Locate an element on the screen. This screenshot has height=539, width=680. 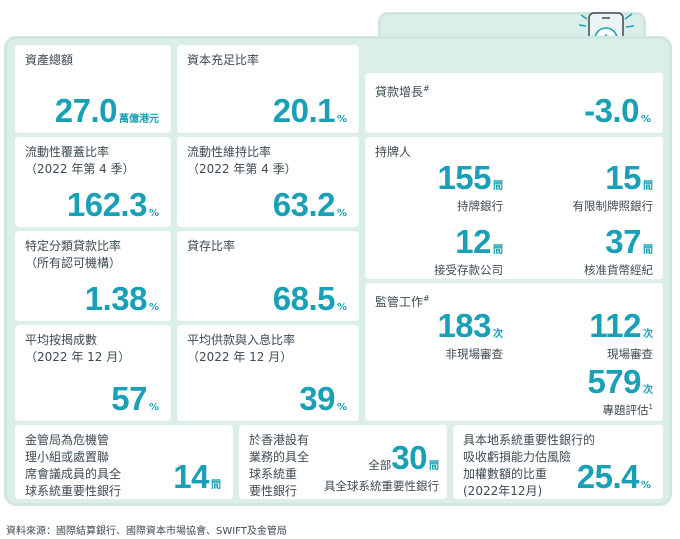
card-special-loans: 特定分類貸款比率 （所有認可機構） 1.38% is located at coordinates (93, 276).